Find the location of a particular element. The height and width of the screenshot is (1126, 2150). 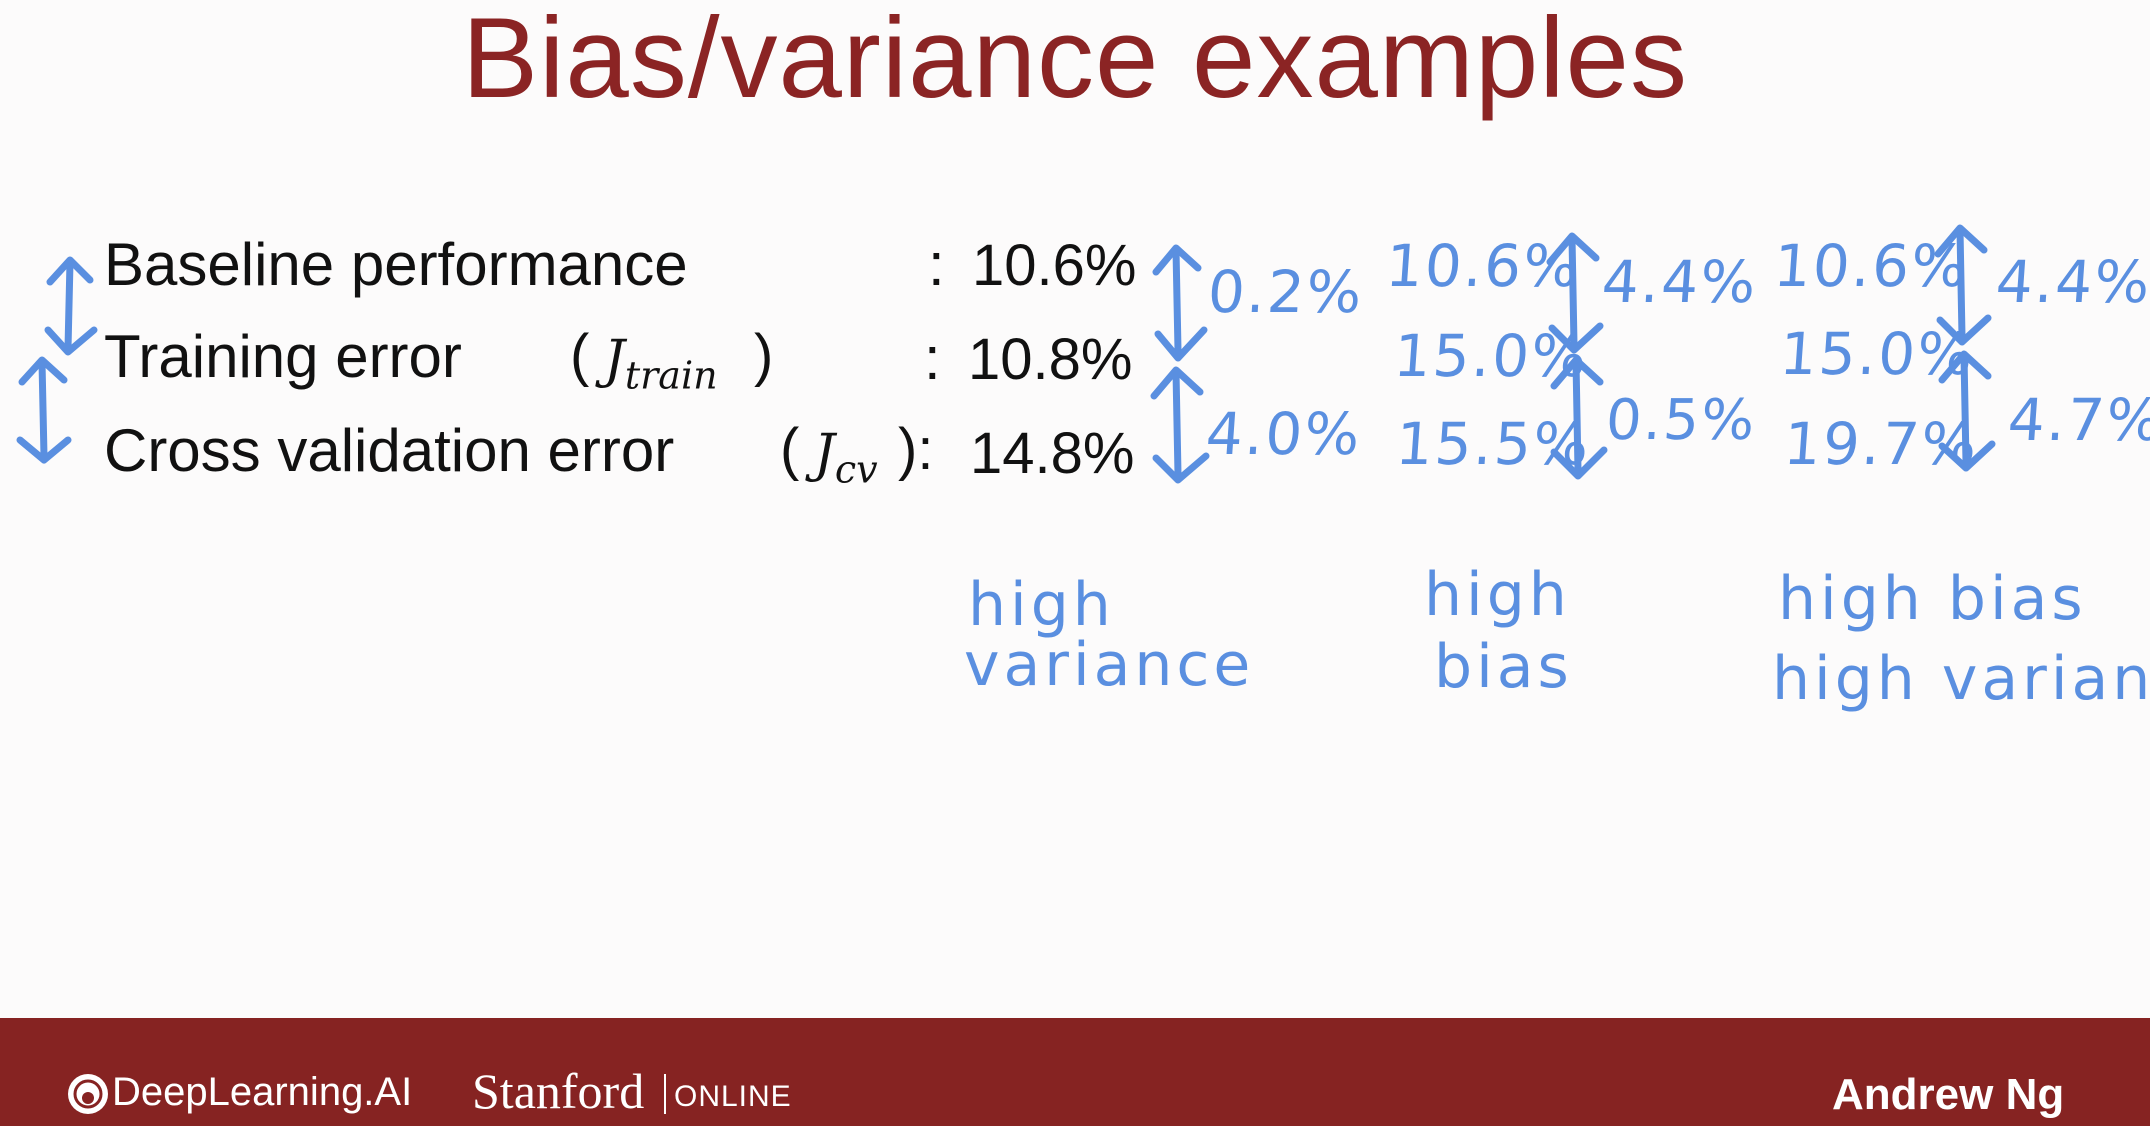

university-name: Stanford is located at coordinates (558, 1091).